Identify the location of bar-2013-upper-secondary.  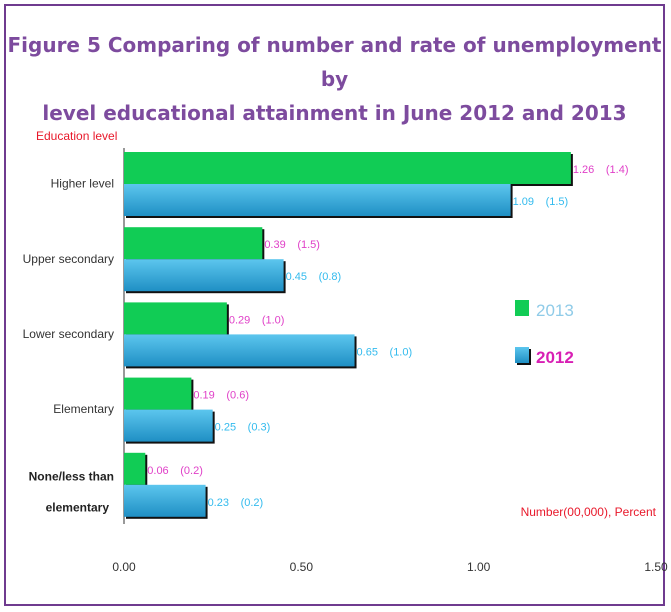
(193, 243).